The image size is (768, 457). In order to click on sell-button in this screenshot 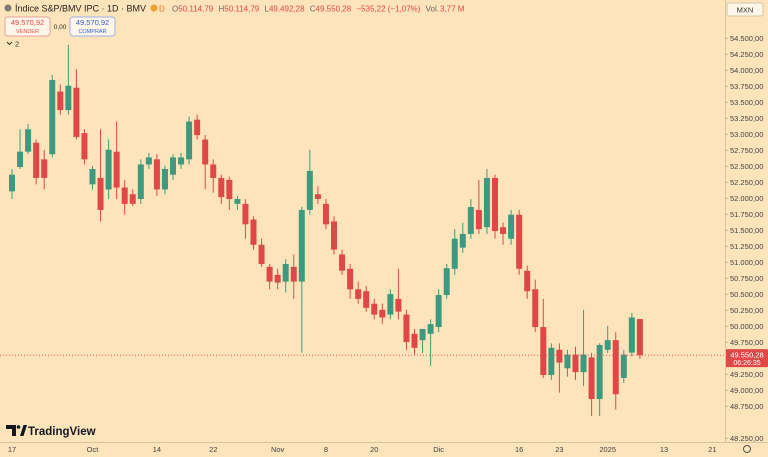, I will do `click(27, 26)`.